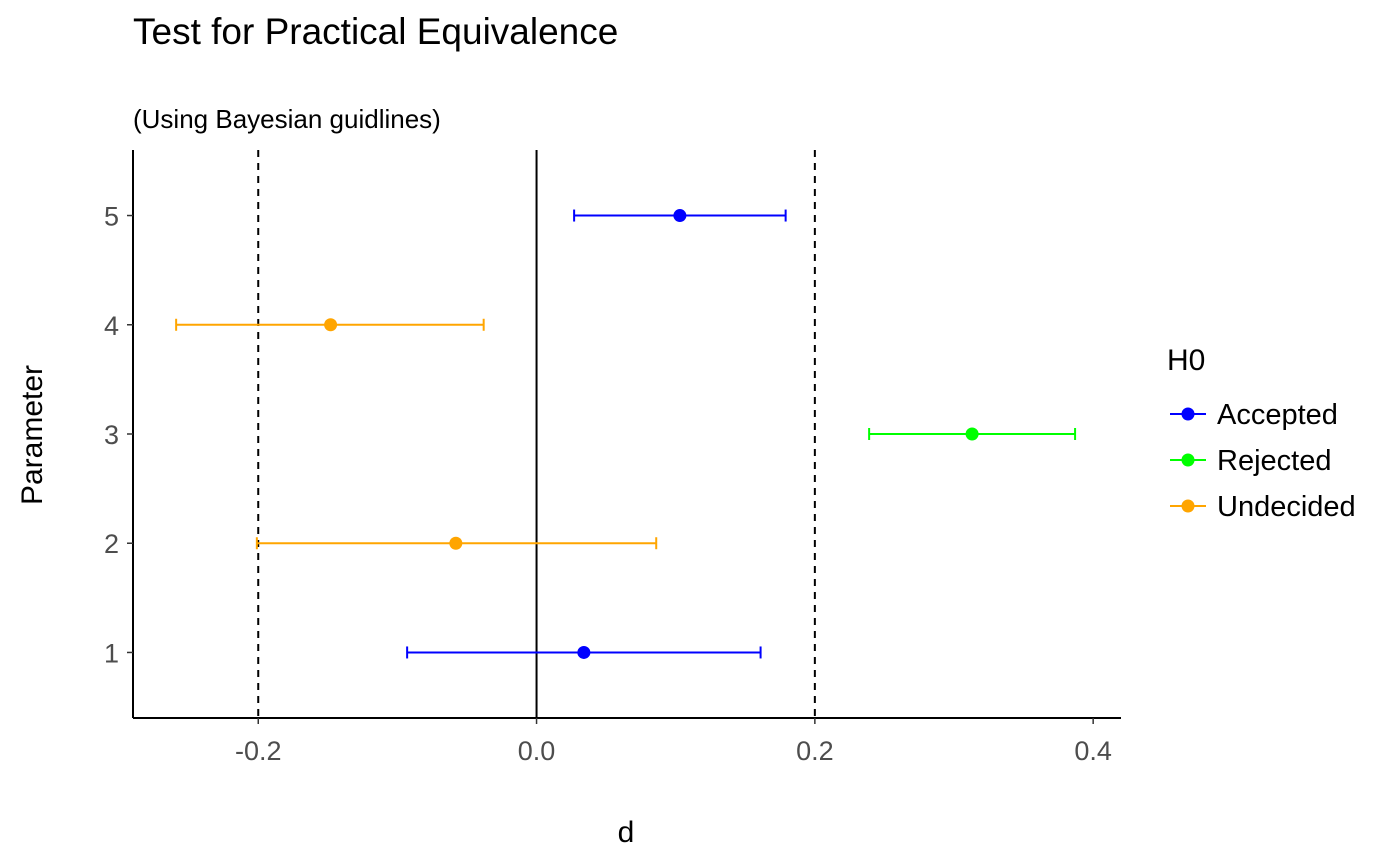  Describe the element at coordinates (673, 742) in the screenshot. I see `x-axis-ticks: -0.2 0.0 0.2 0.4` at that location.